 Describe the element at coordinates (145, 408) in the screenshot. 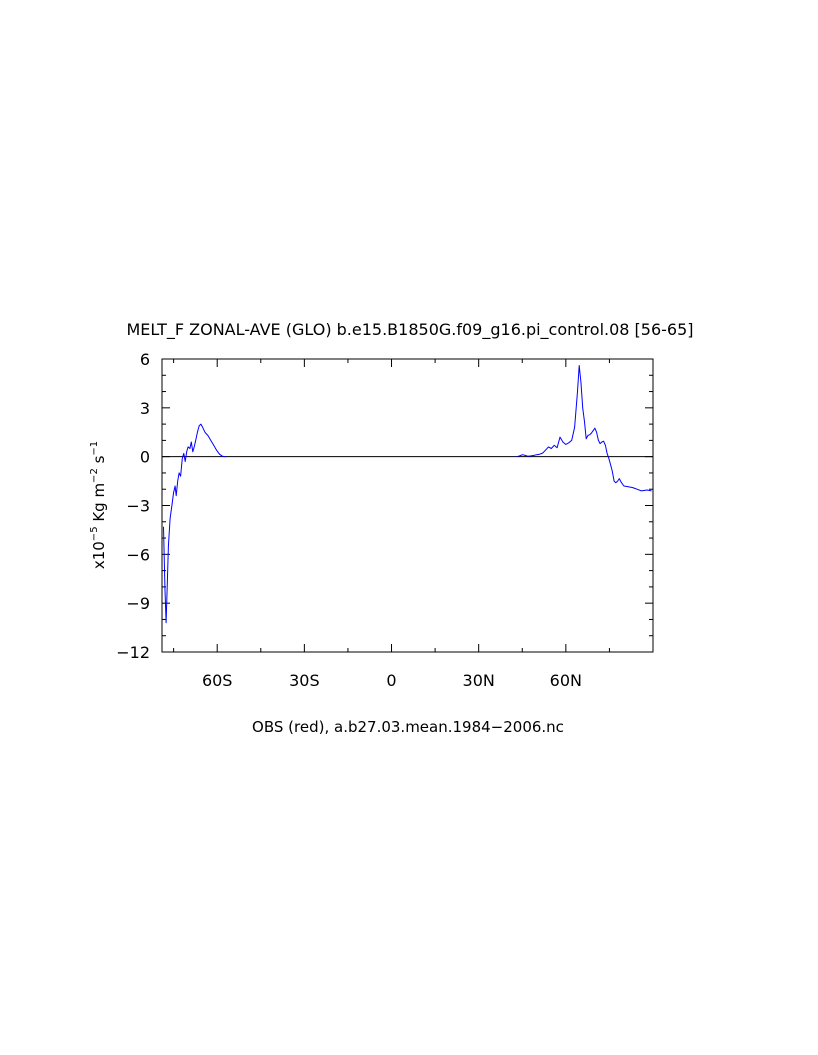

I see `y-tick-label: 3` at that location.